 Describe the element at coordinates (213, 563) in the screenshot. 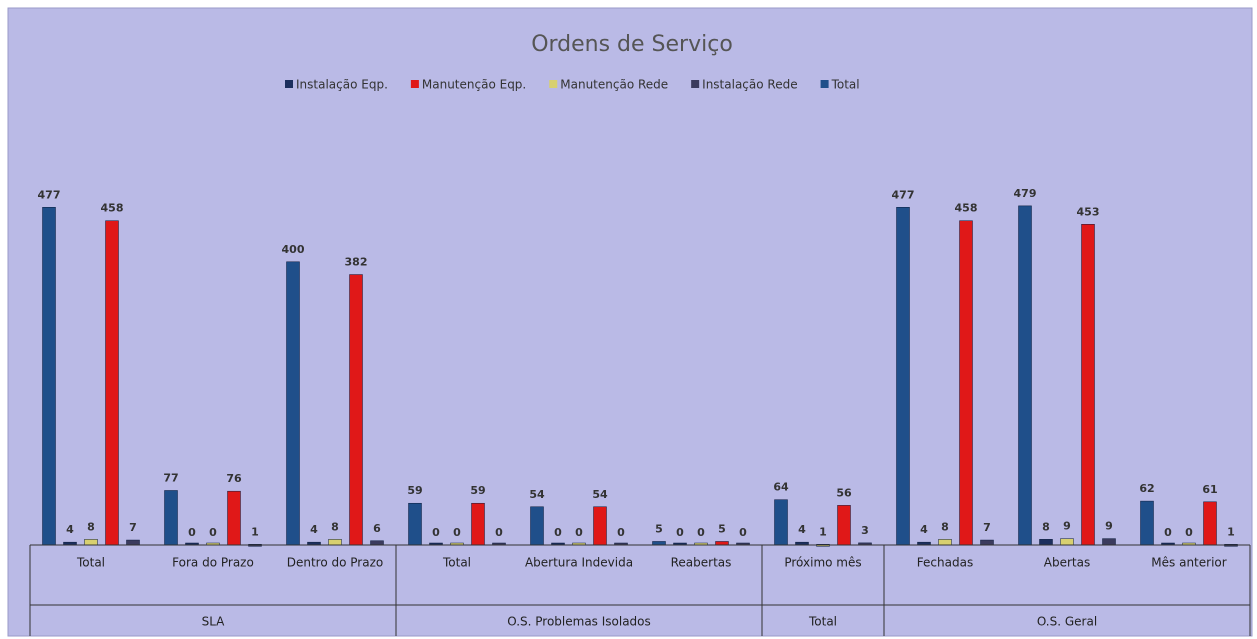

I see `category-label: Fora do Prazo` at that location.